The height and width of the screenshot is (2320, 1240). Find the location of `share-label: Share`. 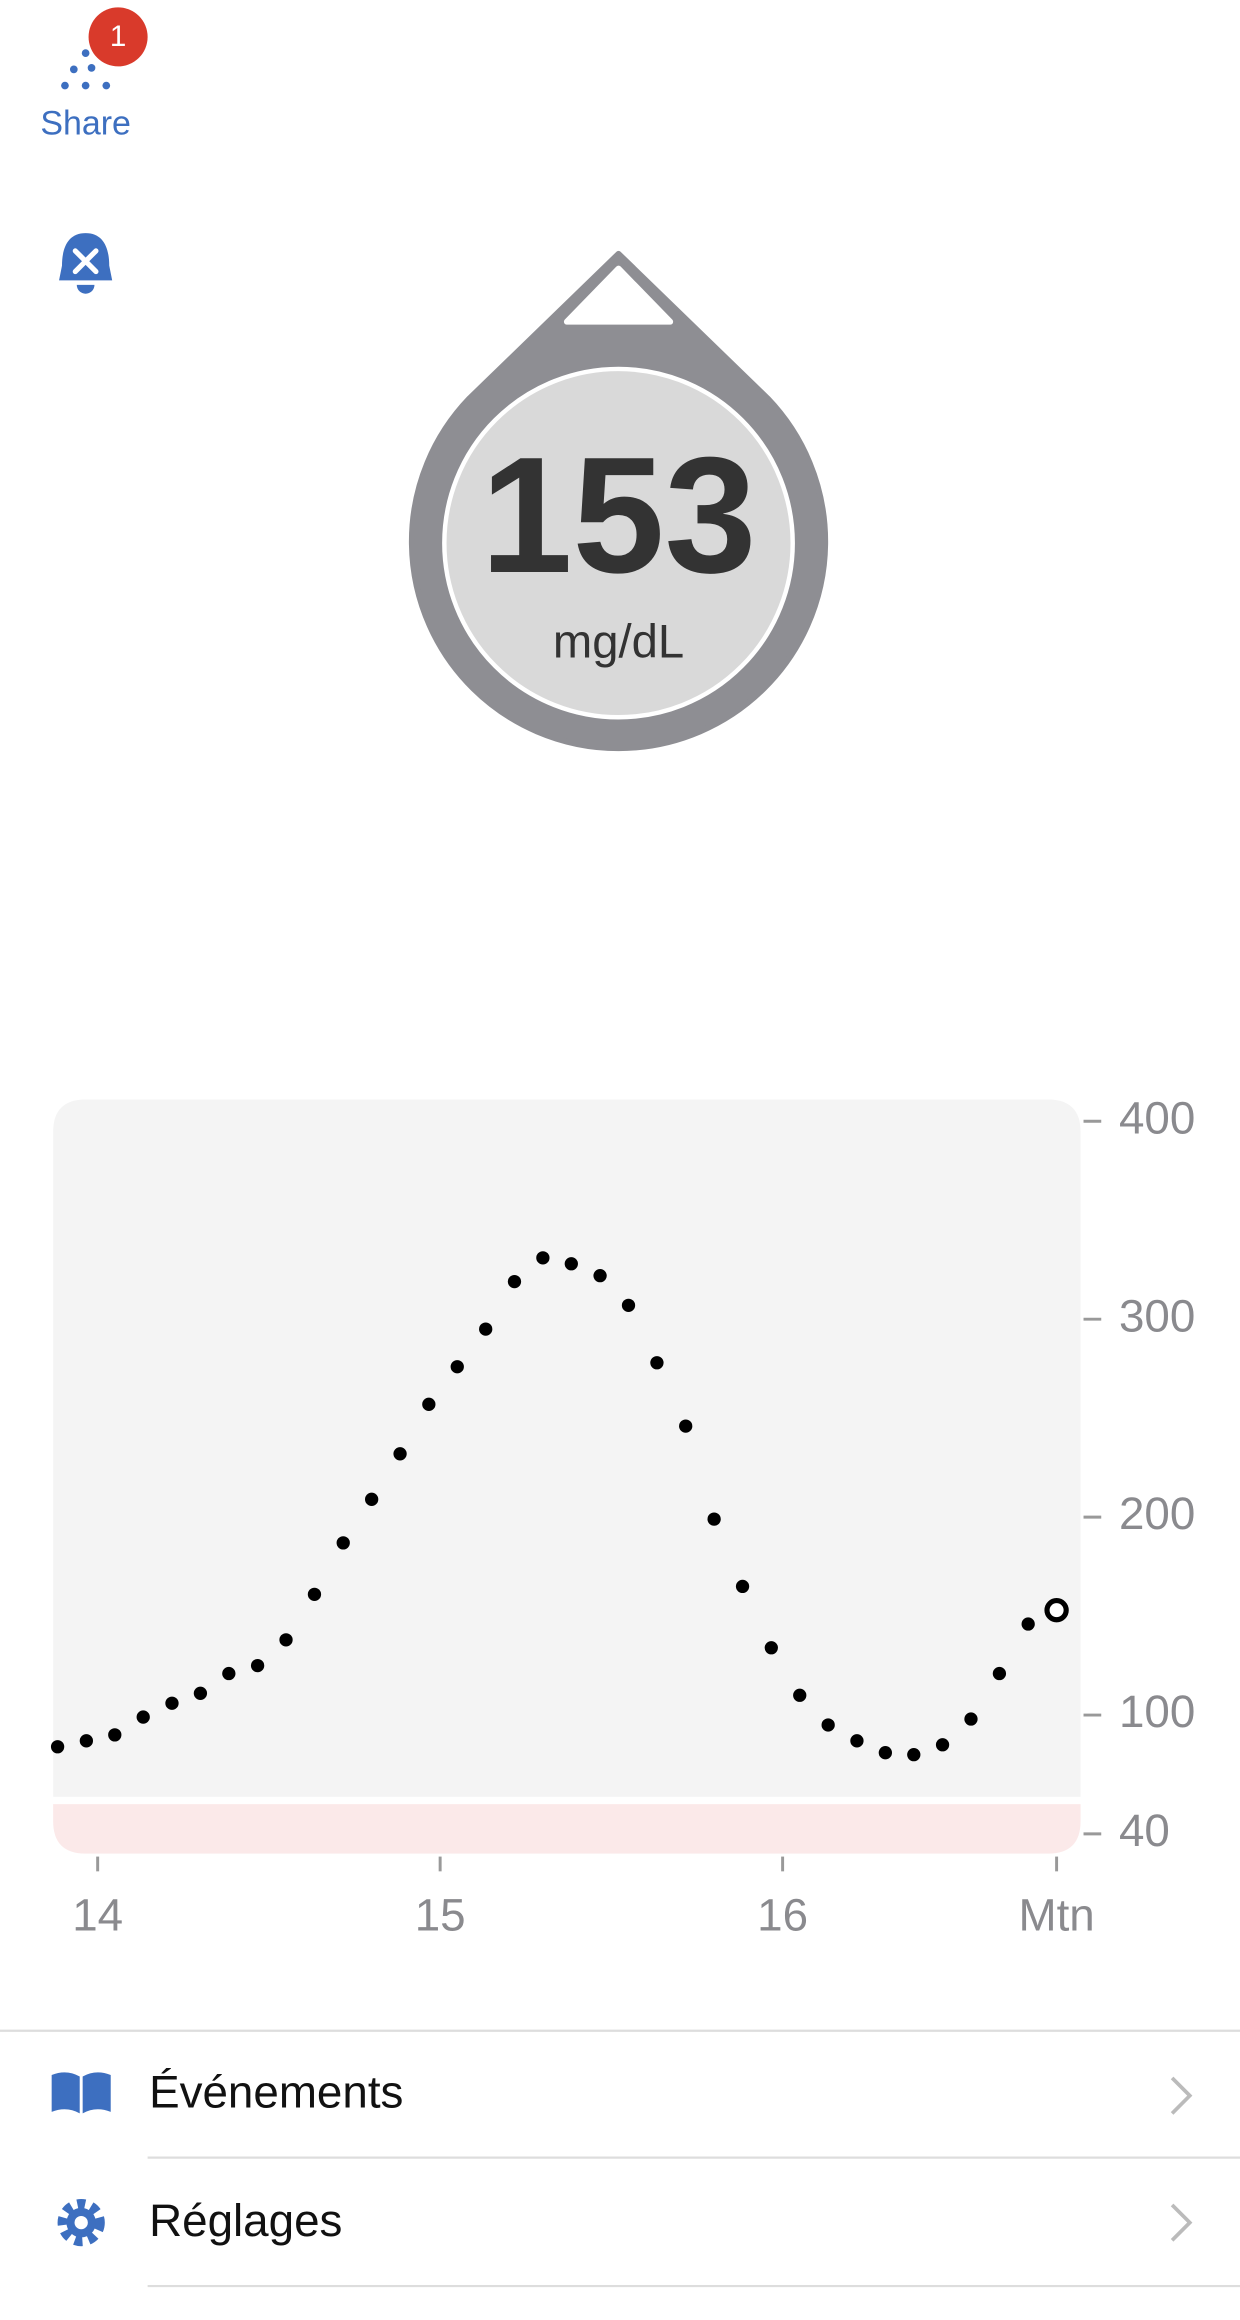

share-label: Share is located at coordinates (85, 123).